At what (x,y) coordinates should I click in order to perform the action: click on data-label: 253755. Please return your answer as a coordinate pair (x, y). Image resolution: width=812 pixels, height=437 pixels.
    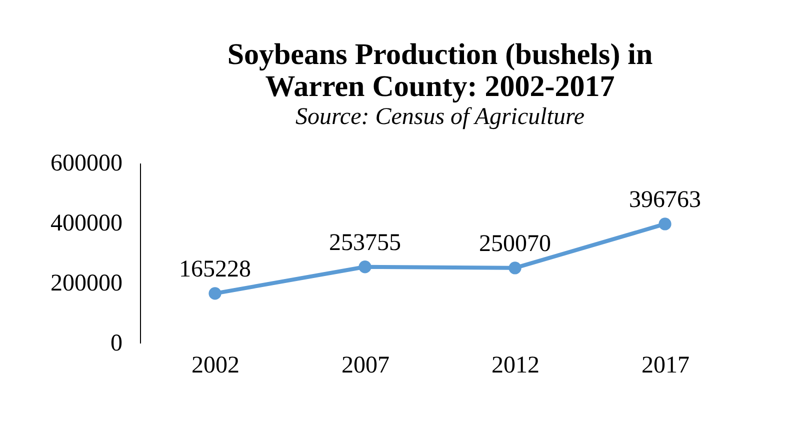
    Looking at the image, I should click on (365, 243).